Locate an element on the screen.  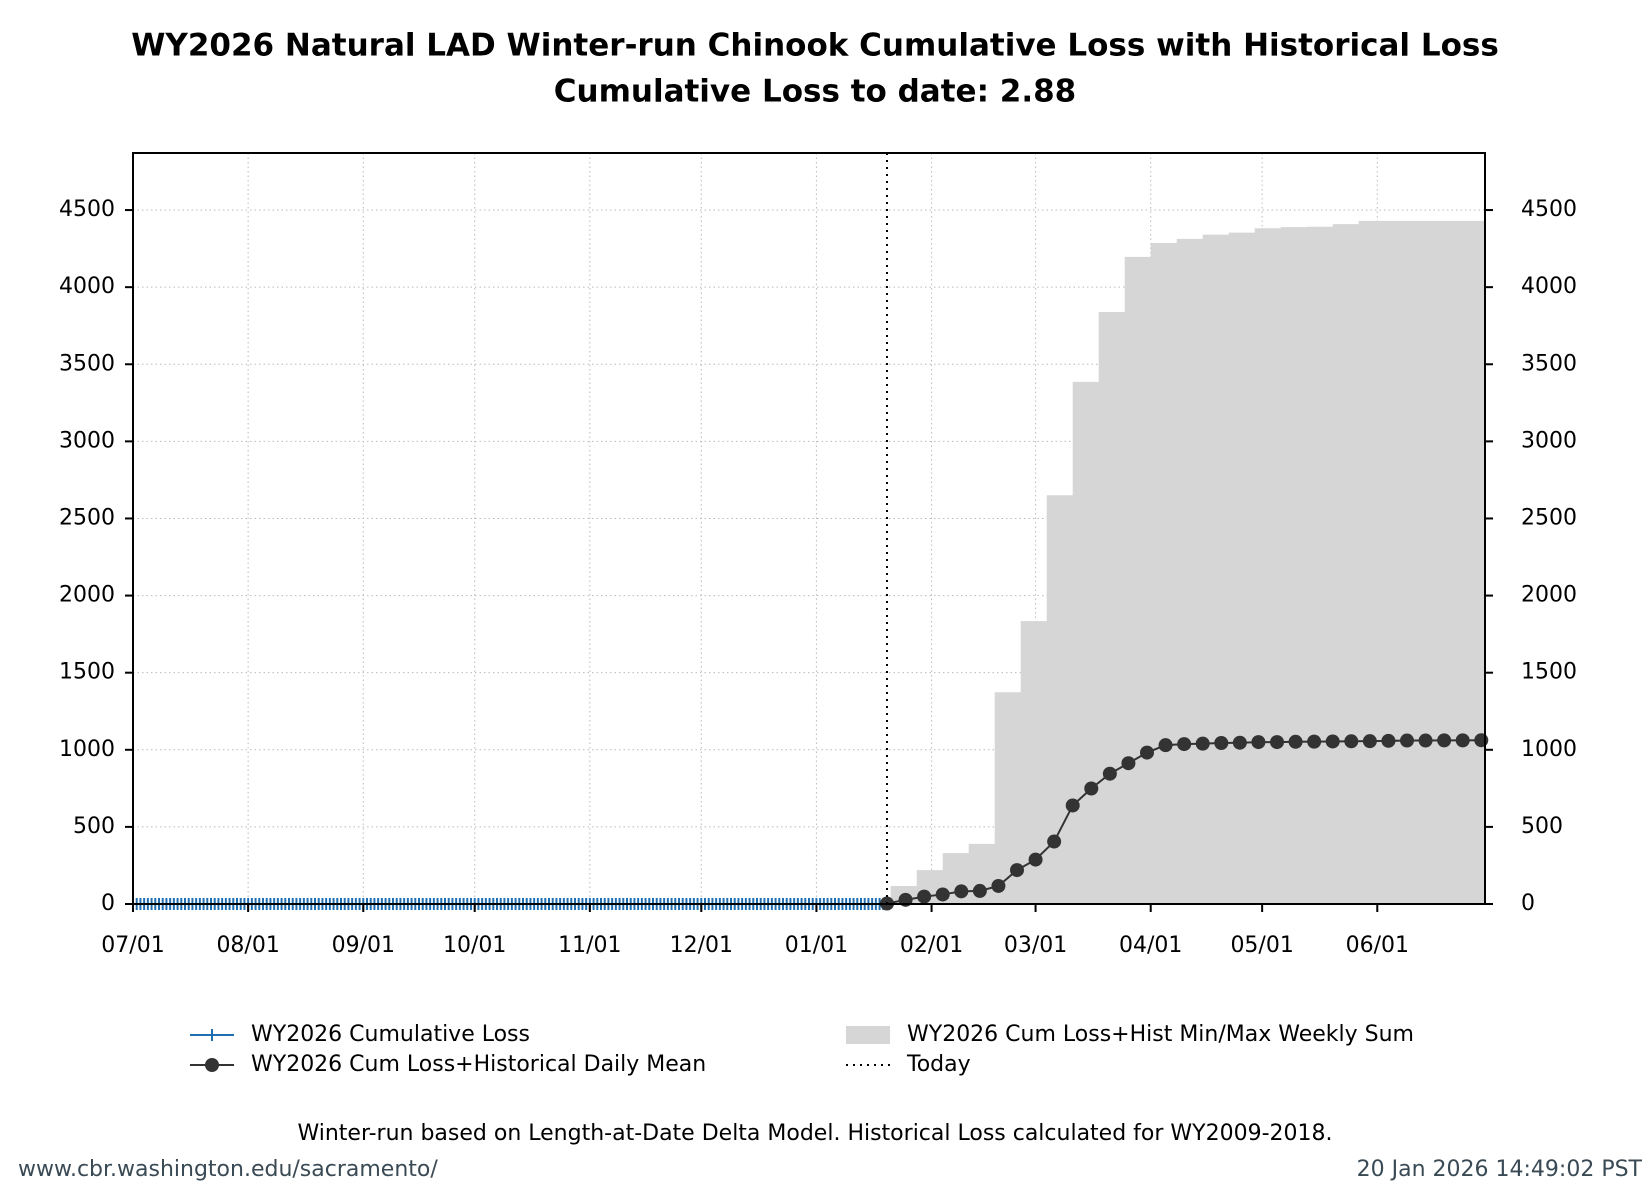
x-tick-label: 11/01 is located at coordinates (589, 945).